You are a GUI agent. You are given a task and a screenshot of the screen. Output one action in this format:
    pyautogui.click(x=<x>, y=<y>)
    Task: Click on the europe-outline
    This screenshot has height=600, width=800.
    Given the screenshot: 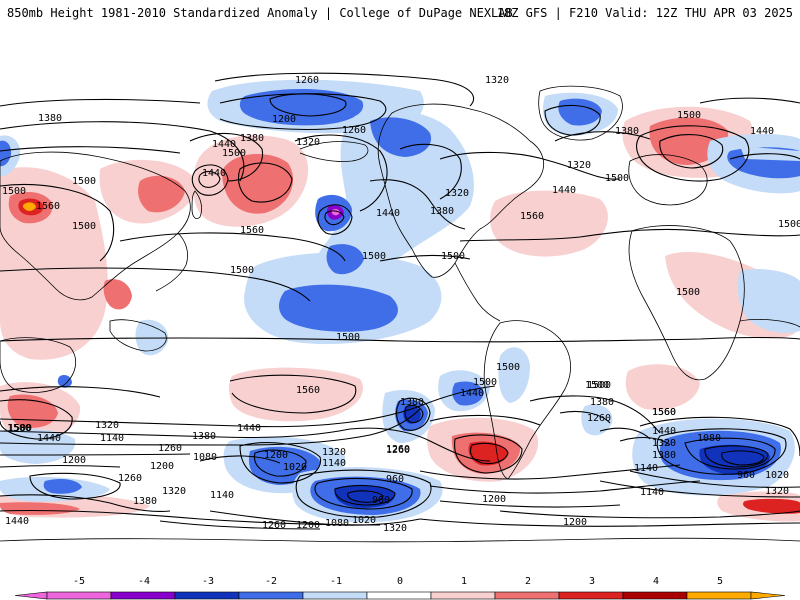 What is the action you would take?
    pyautogui.click(x=668, y=180)
    